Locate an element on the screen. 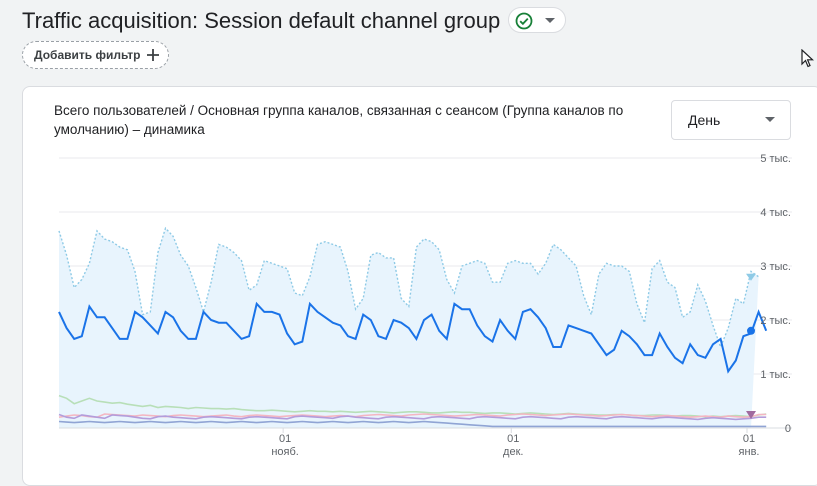 Image resolution: width=817 pixels, height=486 pixels. check-circle-icon is located at coordinates (524, 21).